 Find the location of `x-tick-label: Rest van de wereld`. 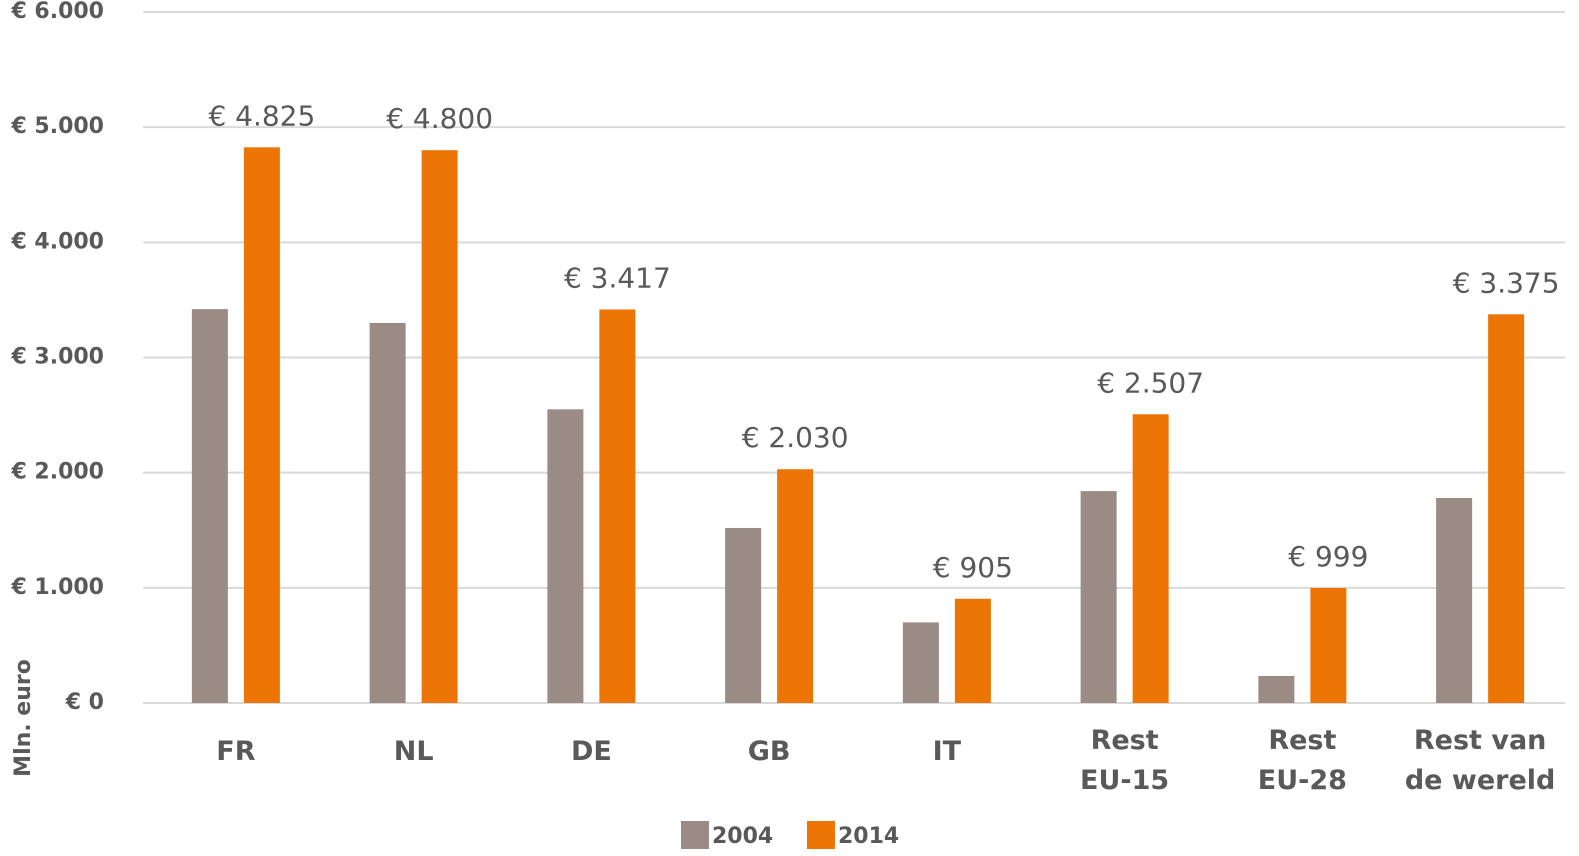

x-tick-label: Rest van de wereld is located at coordinates (1480, 760).